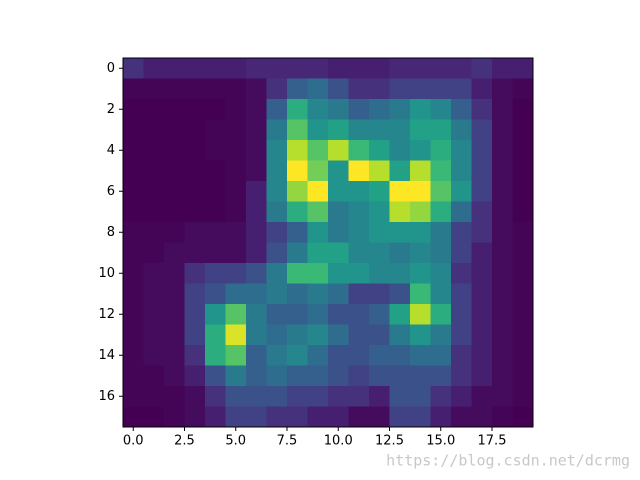  I want to click on watermark: https://blog.csdn.net/dcrmg, so click(508, 461).